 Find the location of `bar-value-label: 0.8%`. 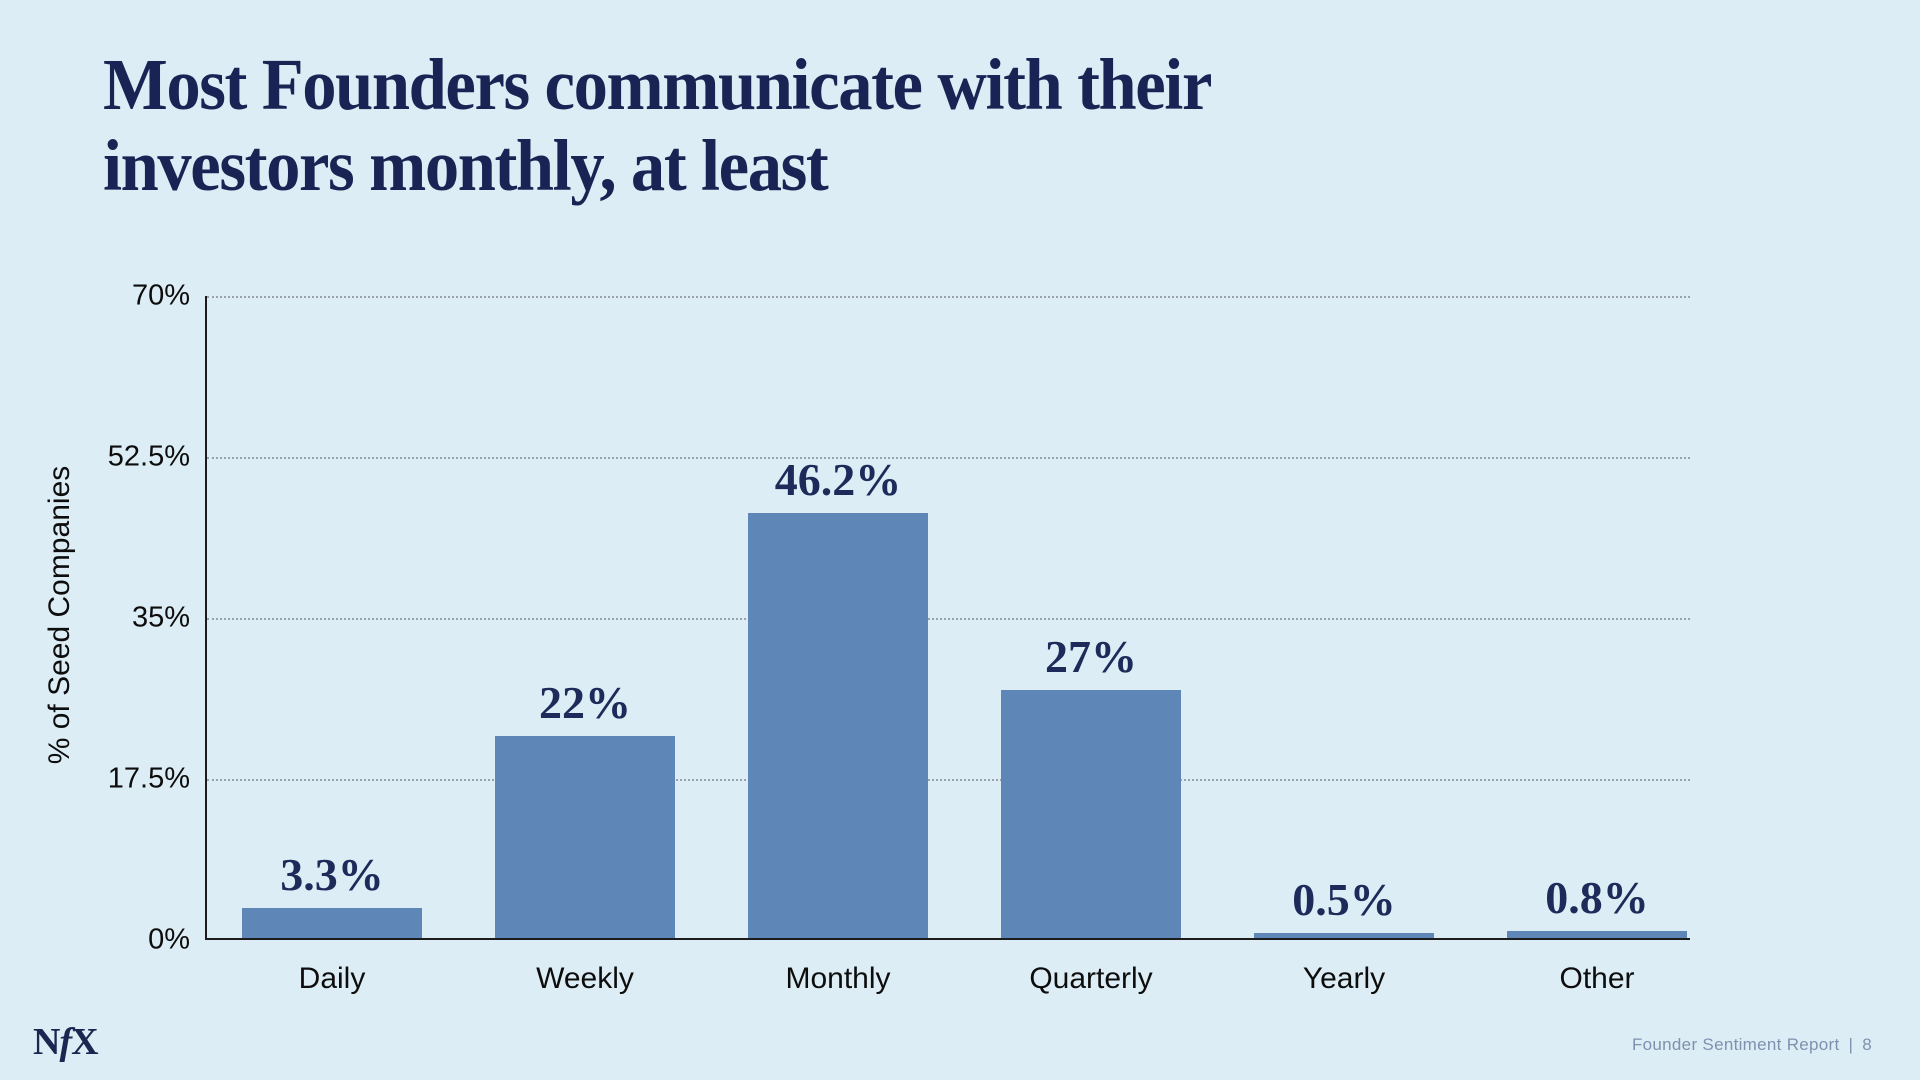

bar-value-label: 0.8% is located at coordinates (1597, 897).